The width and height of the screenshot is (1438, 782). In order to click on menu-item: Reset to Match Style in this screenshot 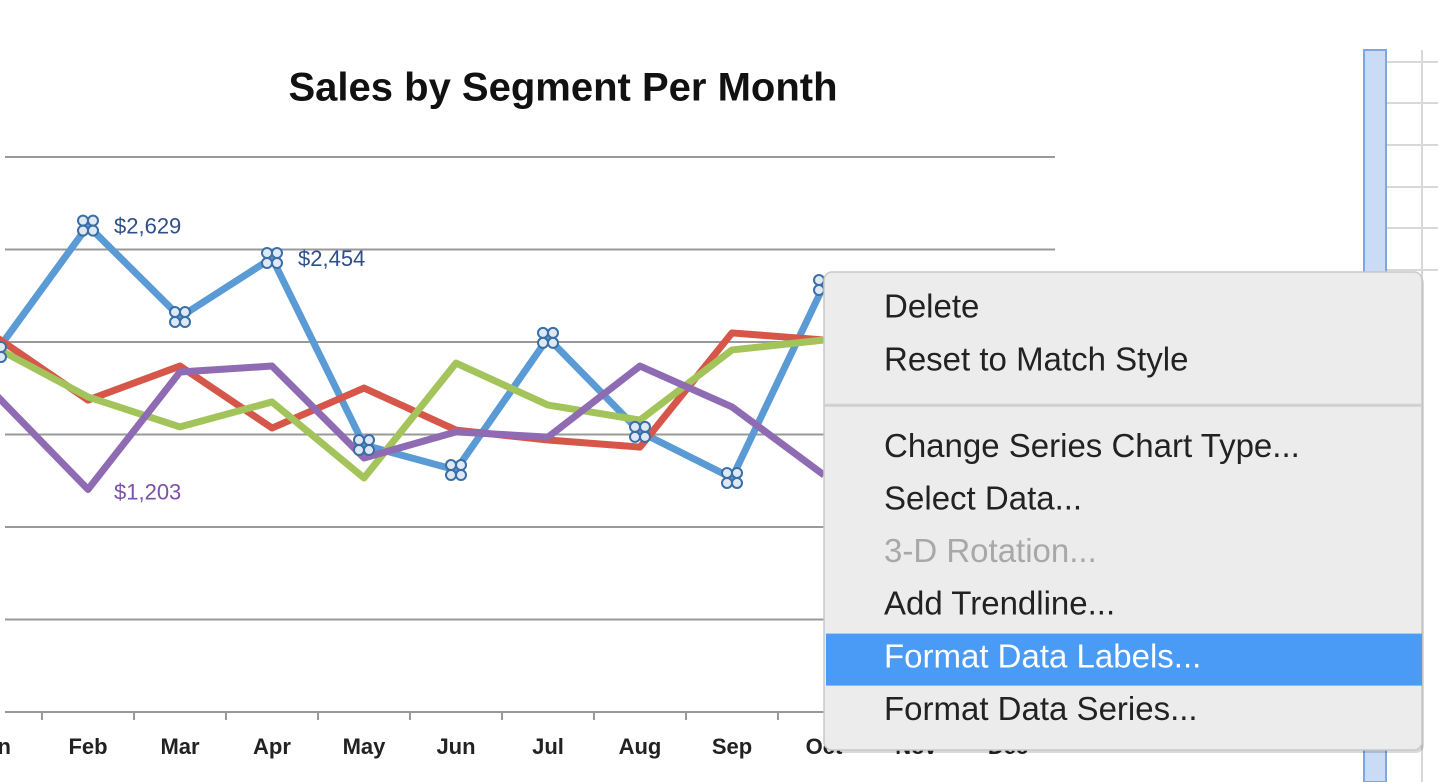, I will do `click(1036, 358)`.